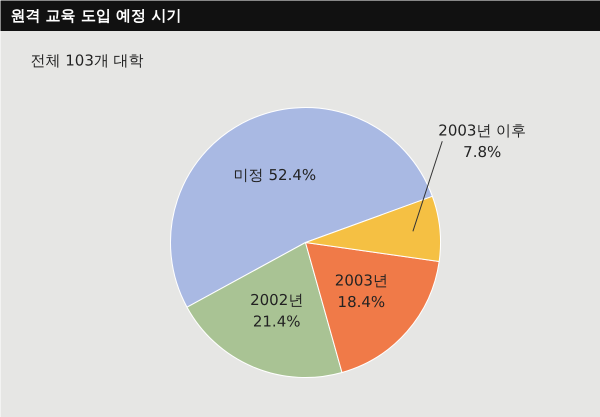  Describe the element at coordinates (482, 130) in the screenshot. I see `slice-label: 2003년 이후` at that location.